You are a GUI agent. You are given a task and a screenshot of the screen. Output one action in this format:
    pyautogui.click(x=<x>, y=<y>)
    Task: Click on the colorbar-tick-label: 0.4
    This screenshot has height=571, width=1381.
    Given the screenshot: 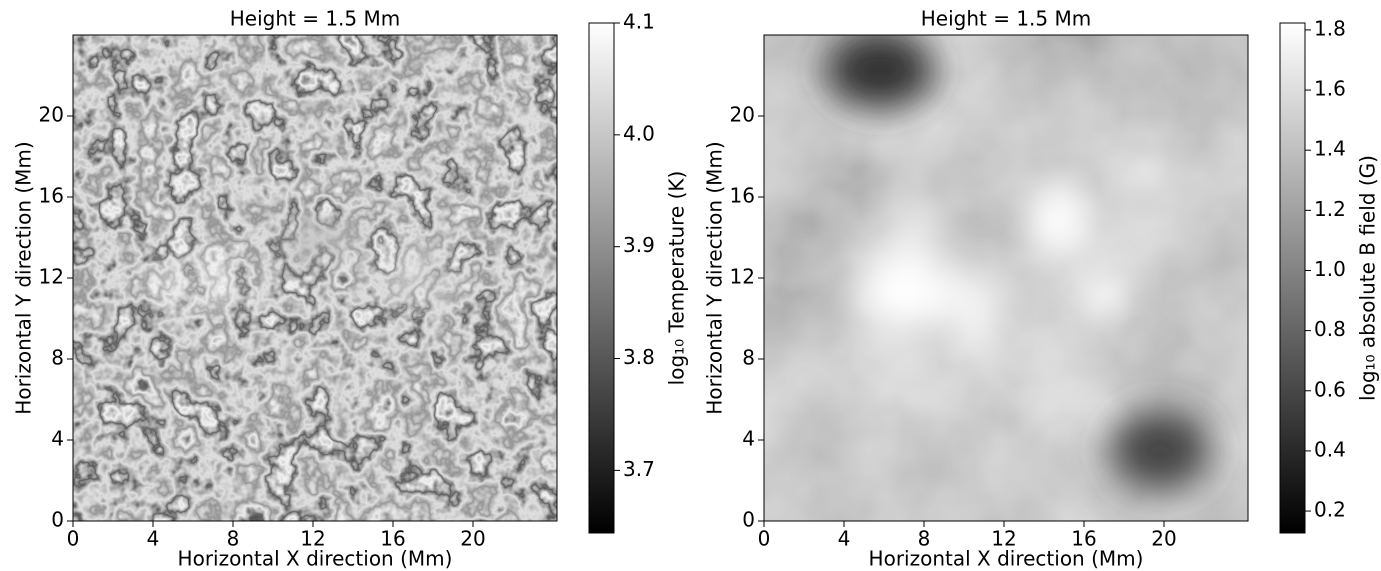 What is the action you would take?
    pyautogui.click(x=1330, y=449)
    